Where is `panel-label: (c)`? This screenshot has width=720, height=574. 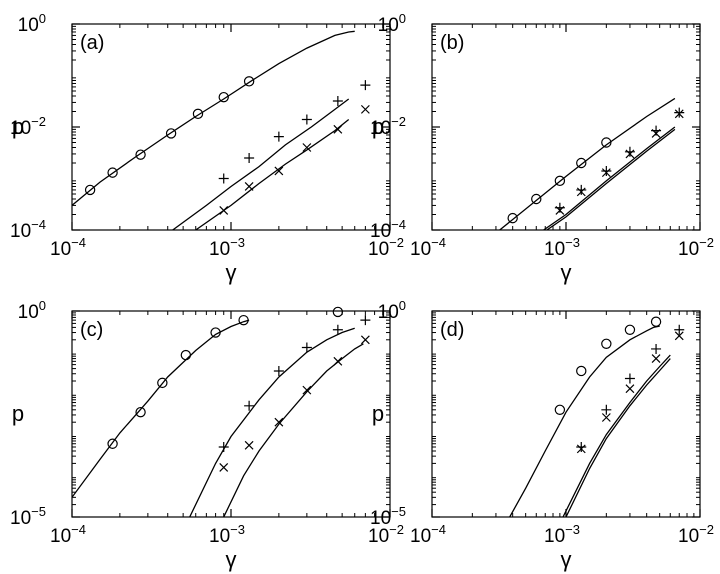
panel-label: (c) is located at coordinates (91, 330).